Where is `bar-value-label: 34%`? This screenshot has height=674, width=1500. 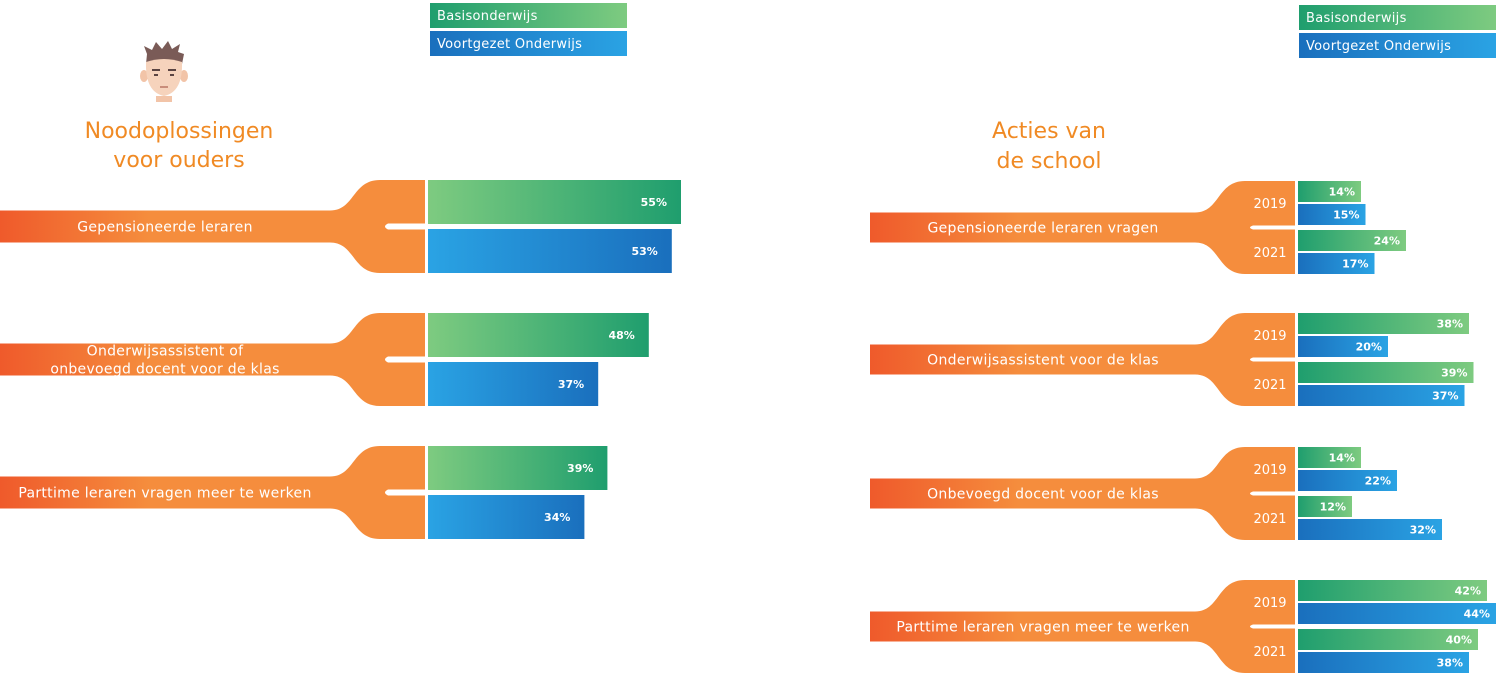 bar-value-label: 34% is located at coordinates (557, 517).